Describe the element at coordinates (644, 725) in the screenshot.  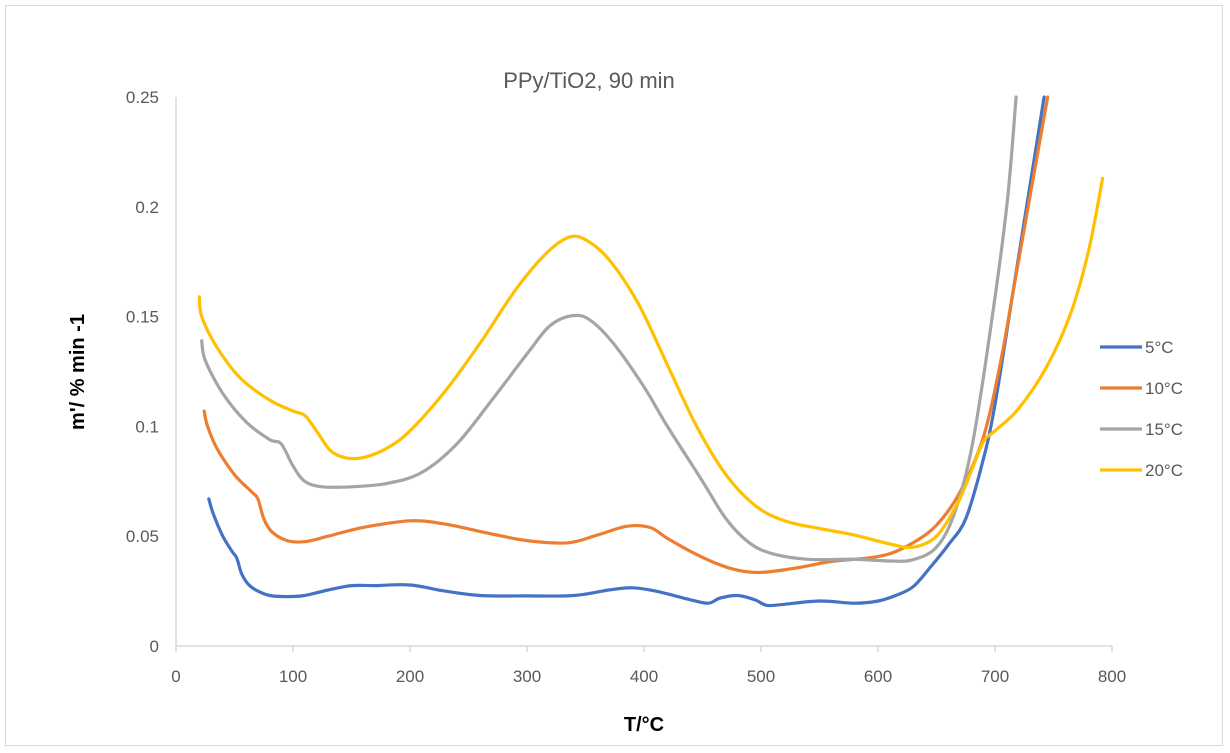
I see `x-axis-title: T/°C` at that location.